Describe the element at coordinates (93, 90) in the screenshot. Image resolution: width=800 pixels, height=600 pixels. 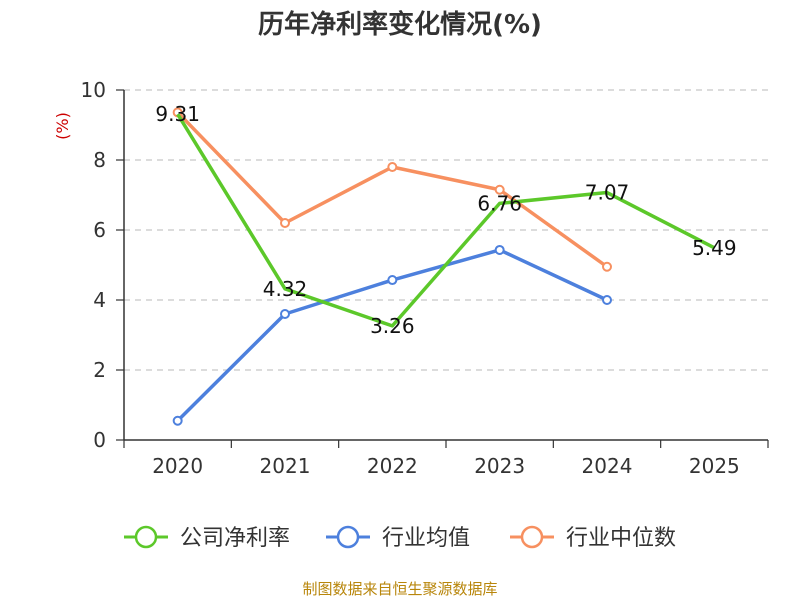
I see `y-tick-label: 10` at that location.